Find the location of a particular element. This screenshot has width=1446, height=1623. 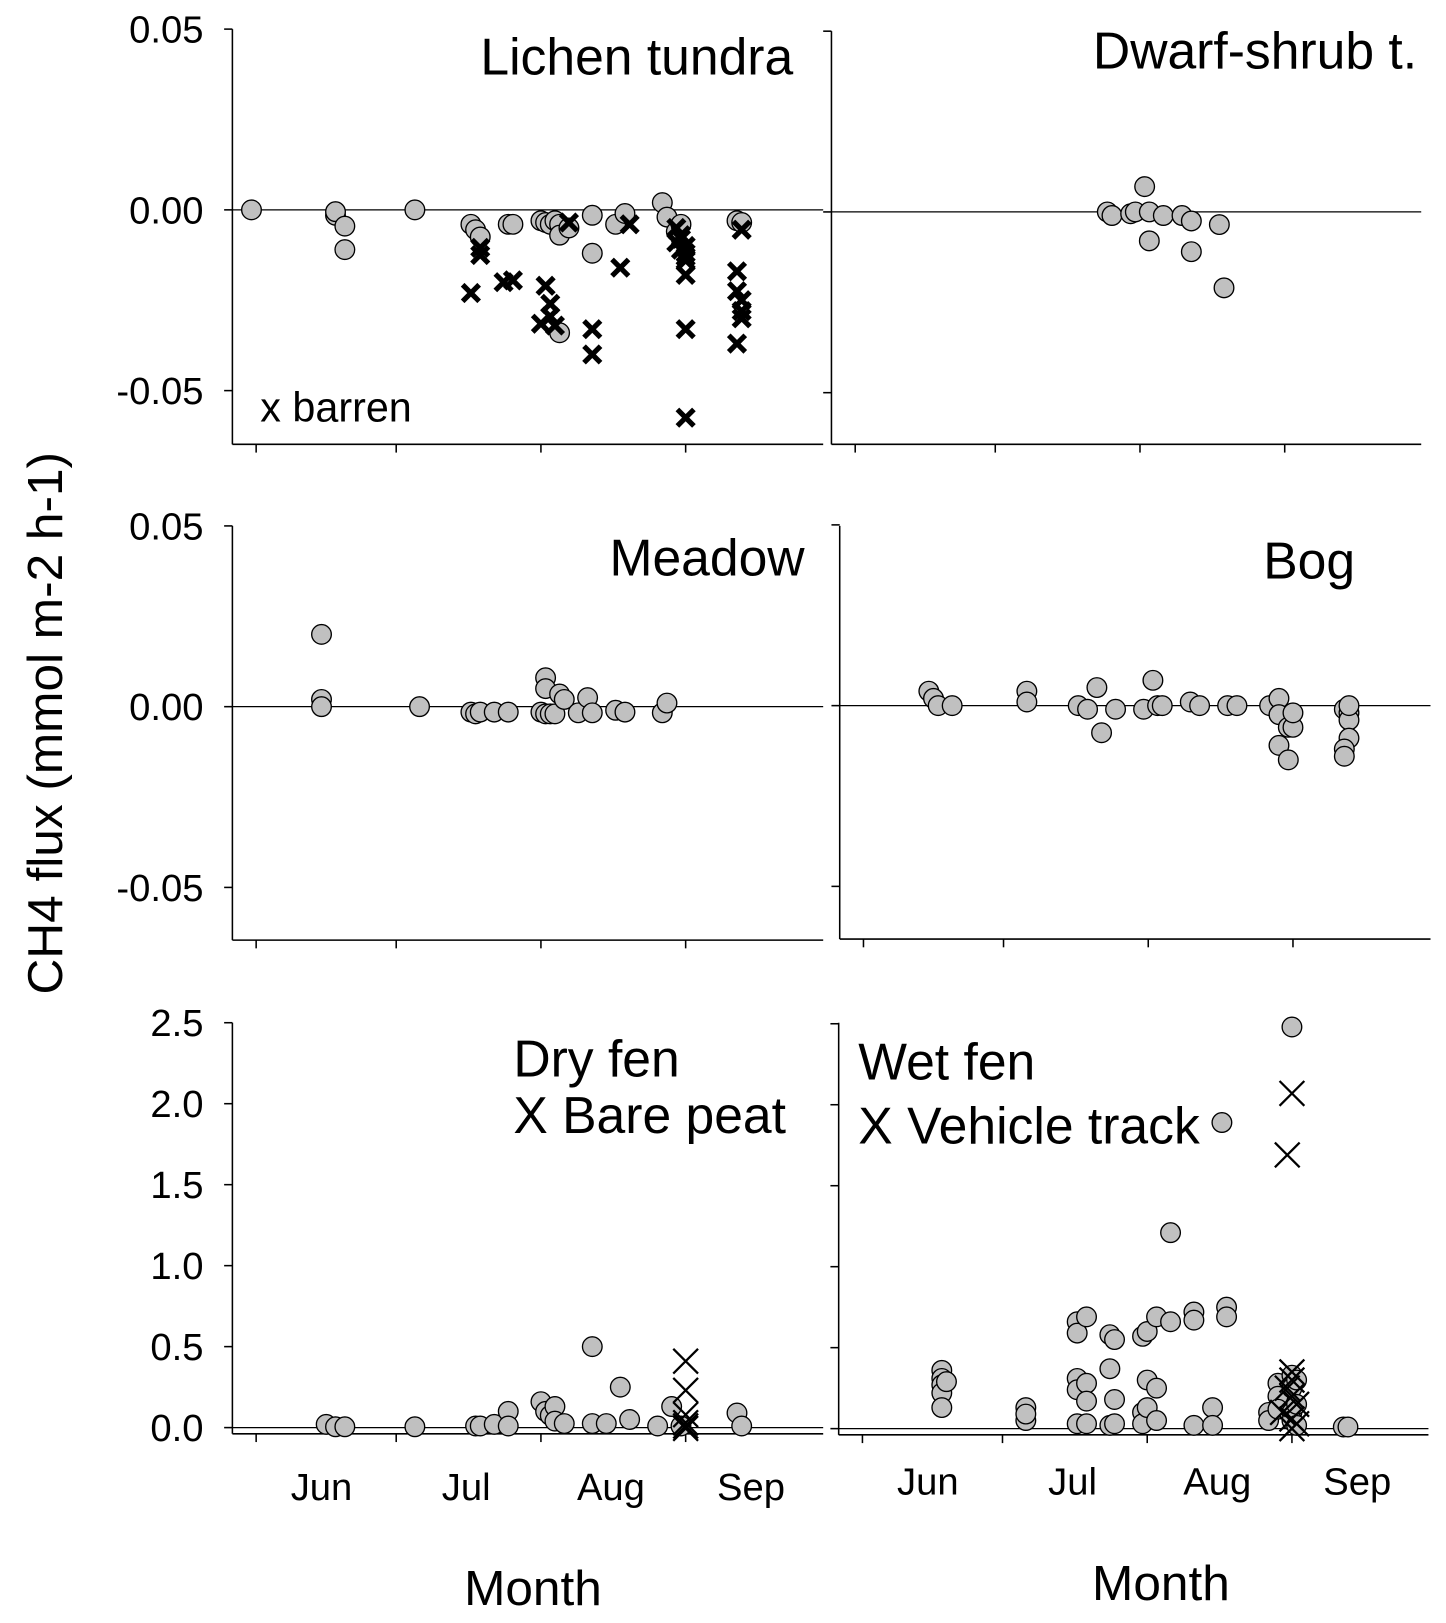

x-axis-label-right: Month is located at coordinates (1161, 1583).